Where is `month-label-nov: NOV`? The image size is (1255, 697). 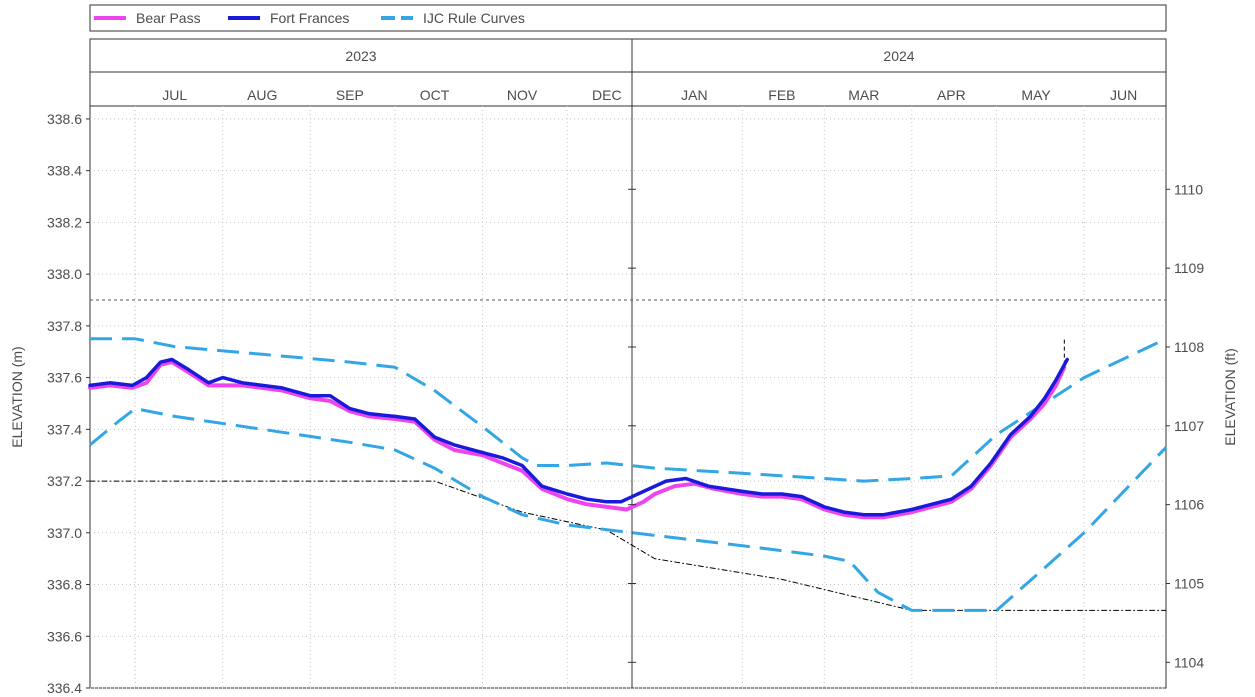
month-label-nov: NOV is located at coordinates (522, 95).